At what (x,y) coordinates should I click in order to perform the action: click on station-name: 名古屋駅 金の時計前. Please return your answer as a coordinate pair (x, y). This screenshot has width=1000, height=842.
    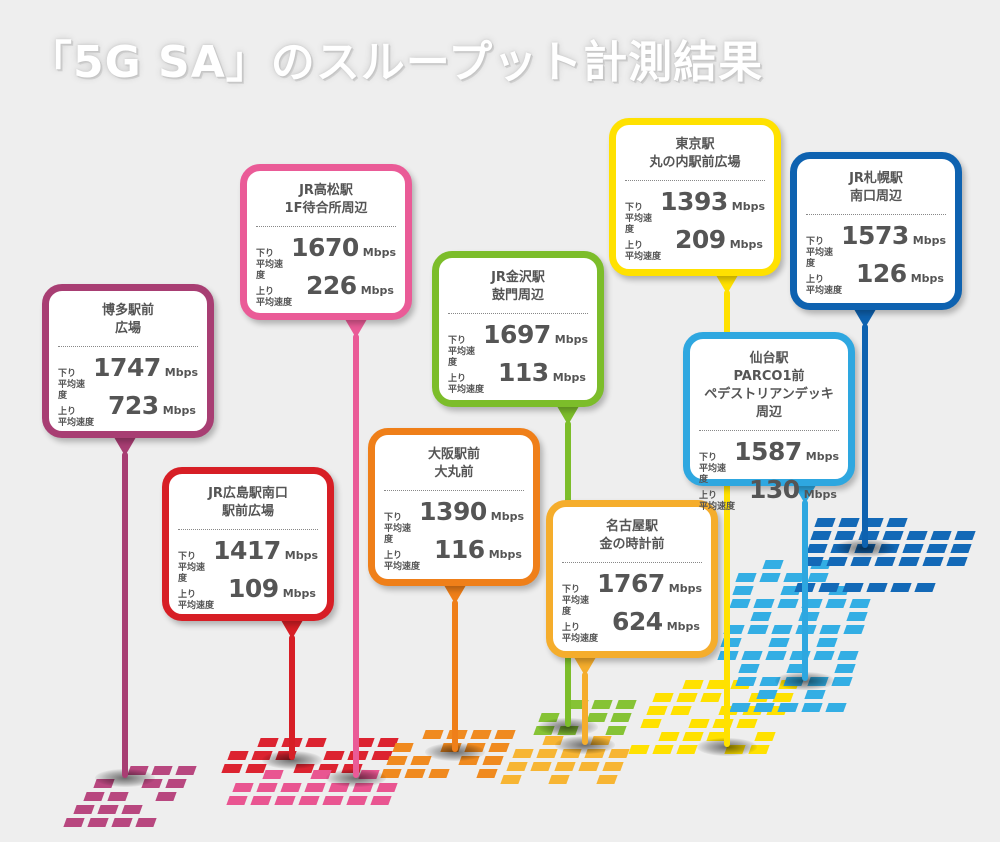
    Looking at the image, I should click on (632, 535).